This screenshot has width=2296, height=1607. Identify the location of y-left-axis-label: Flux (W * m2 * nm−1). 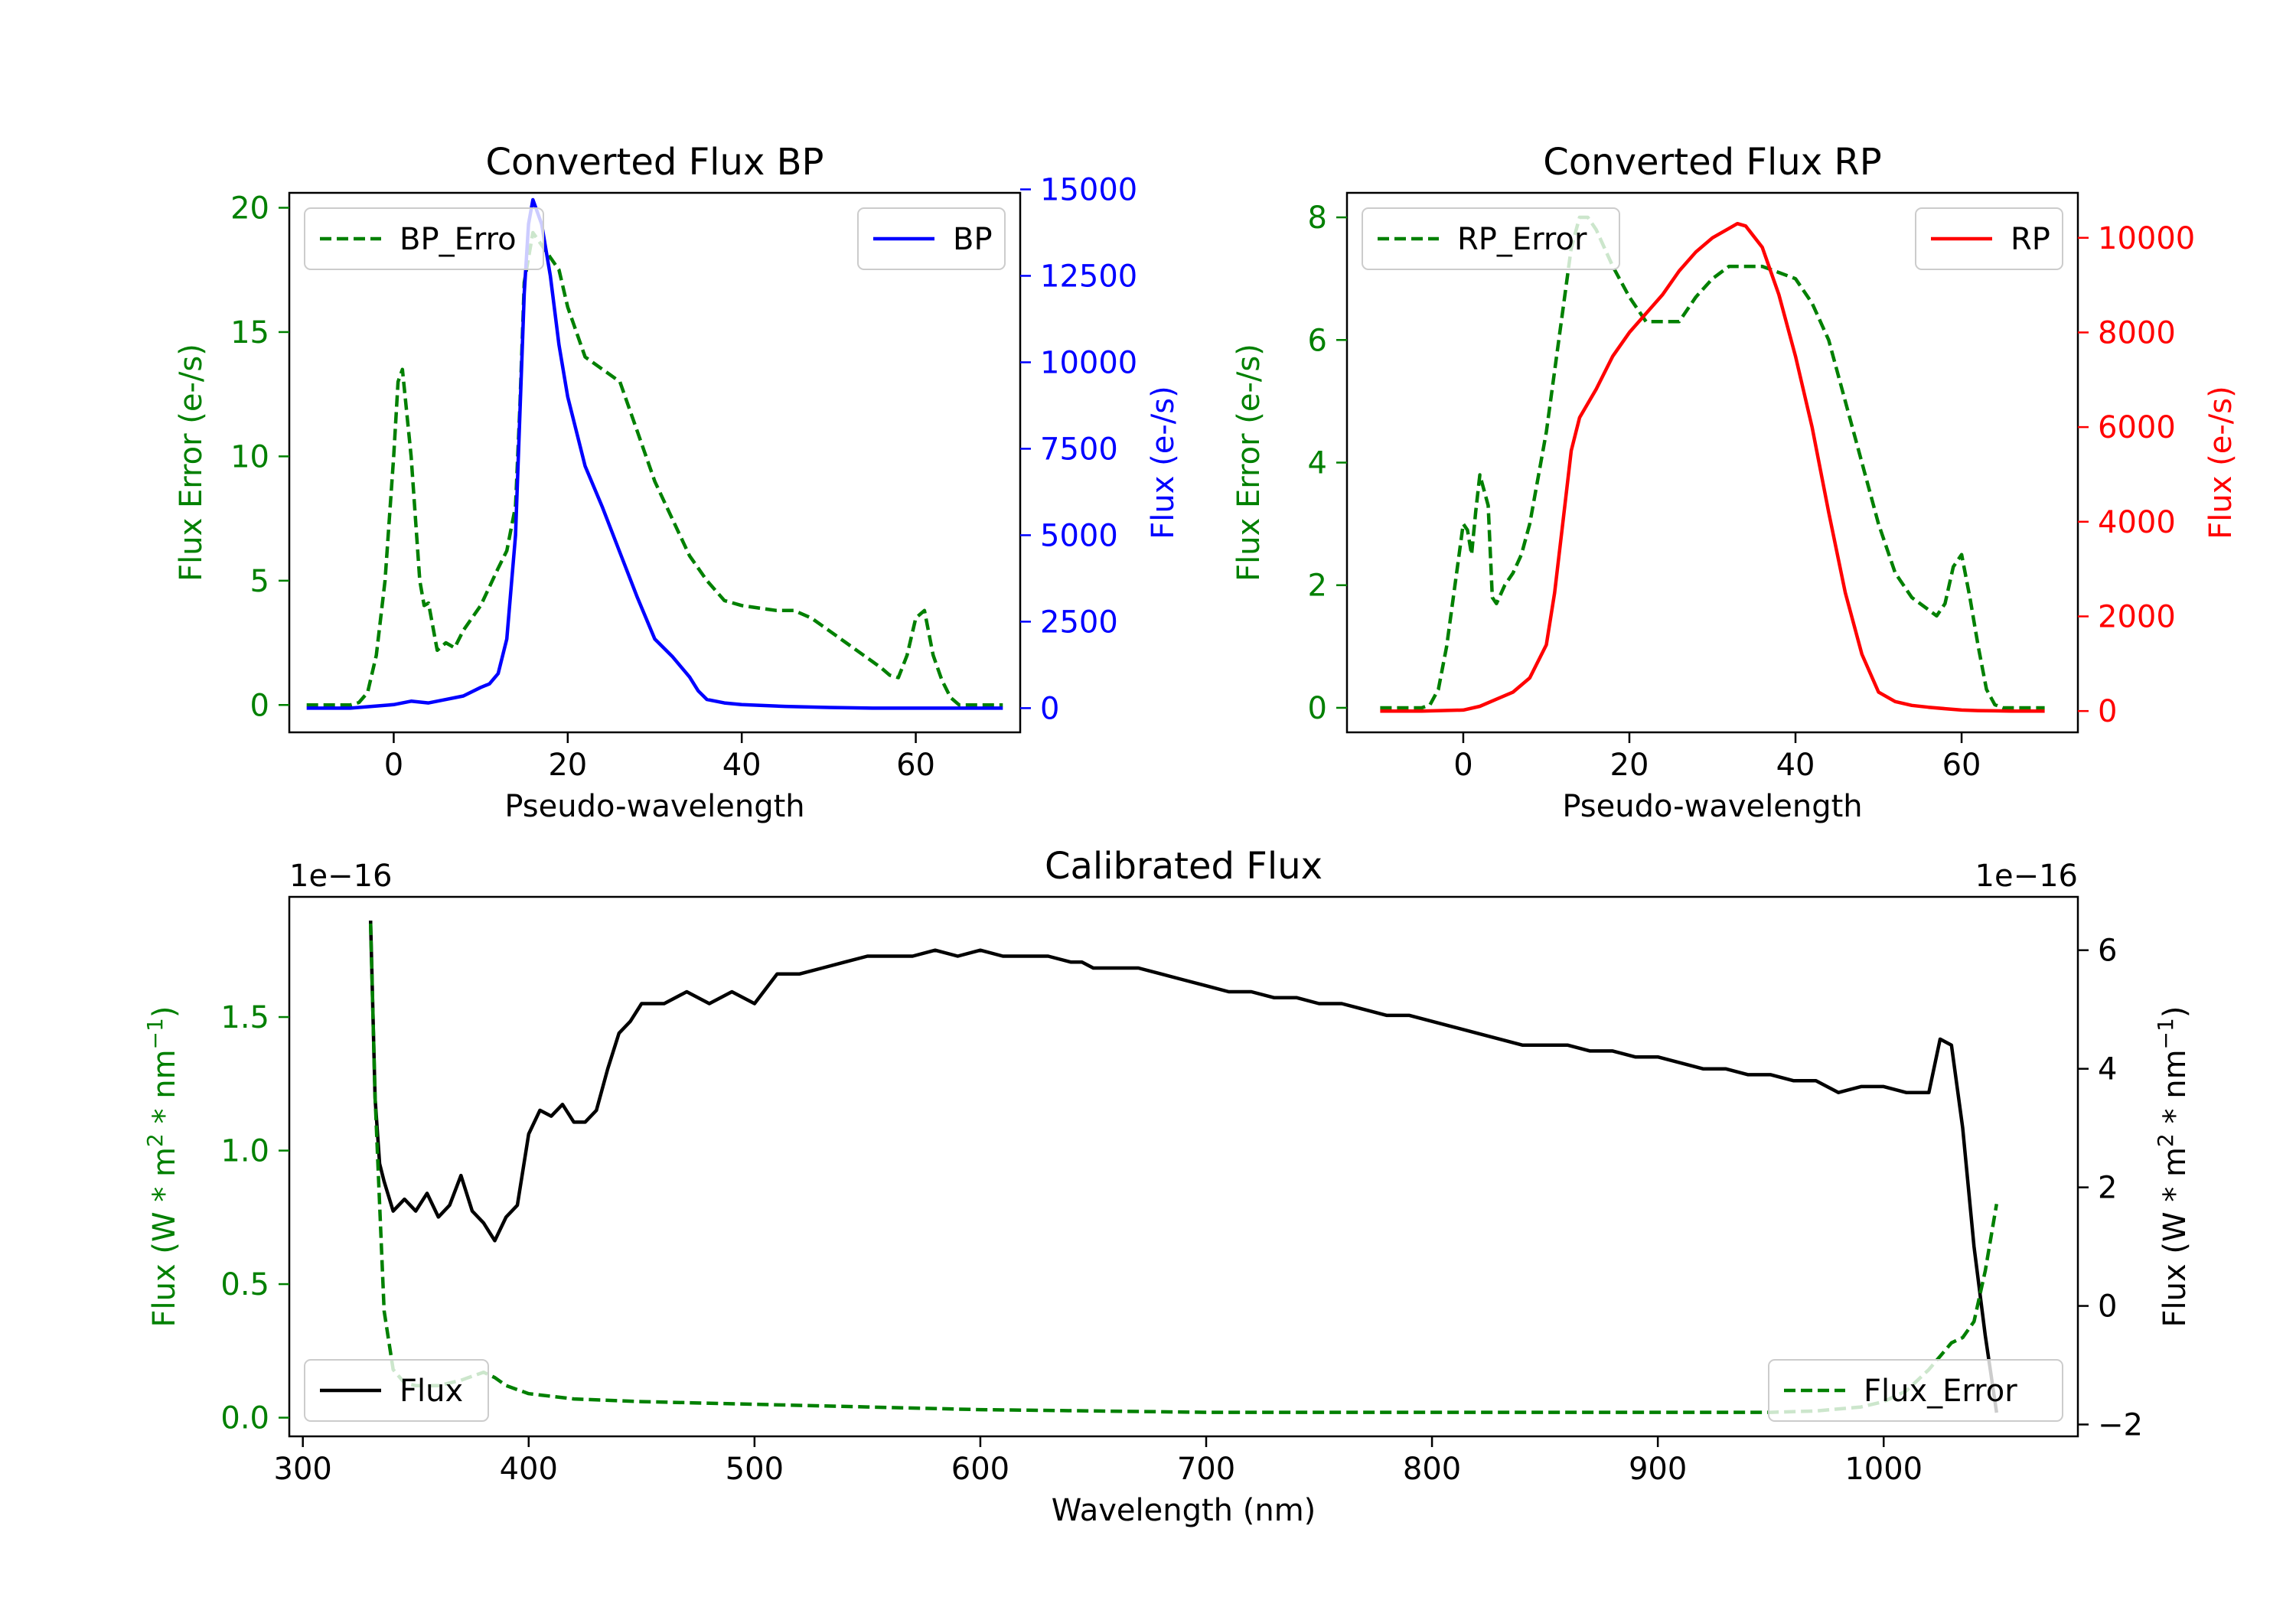
(162, 1167).